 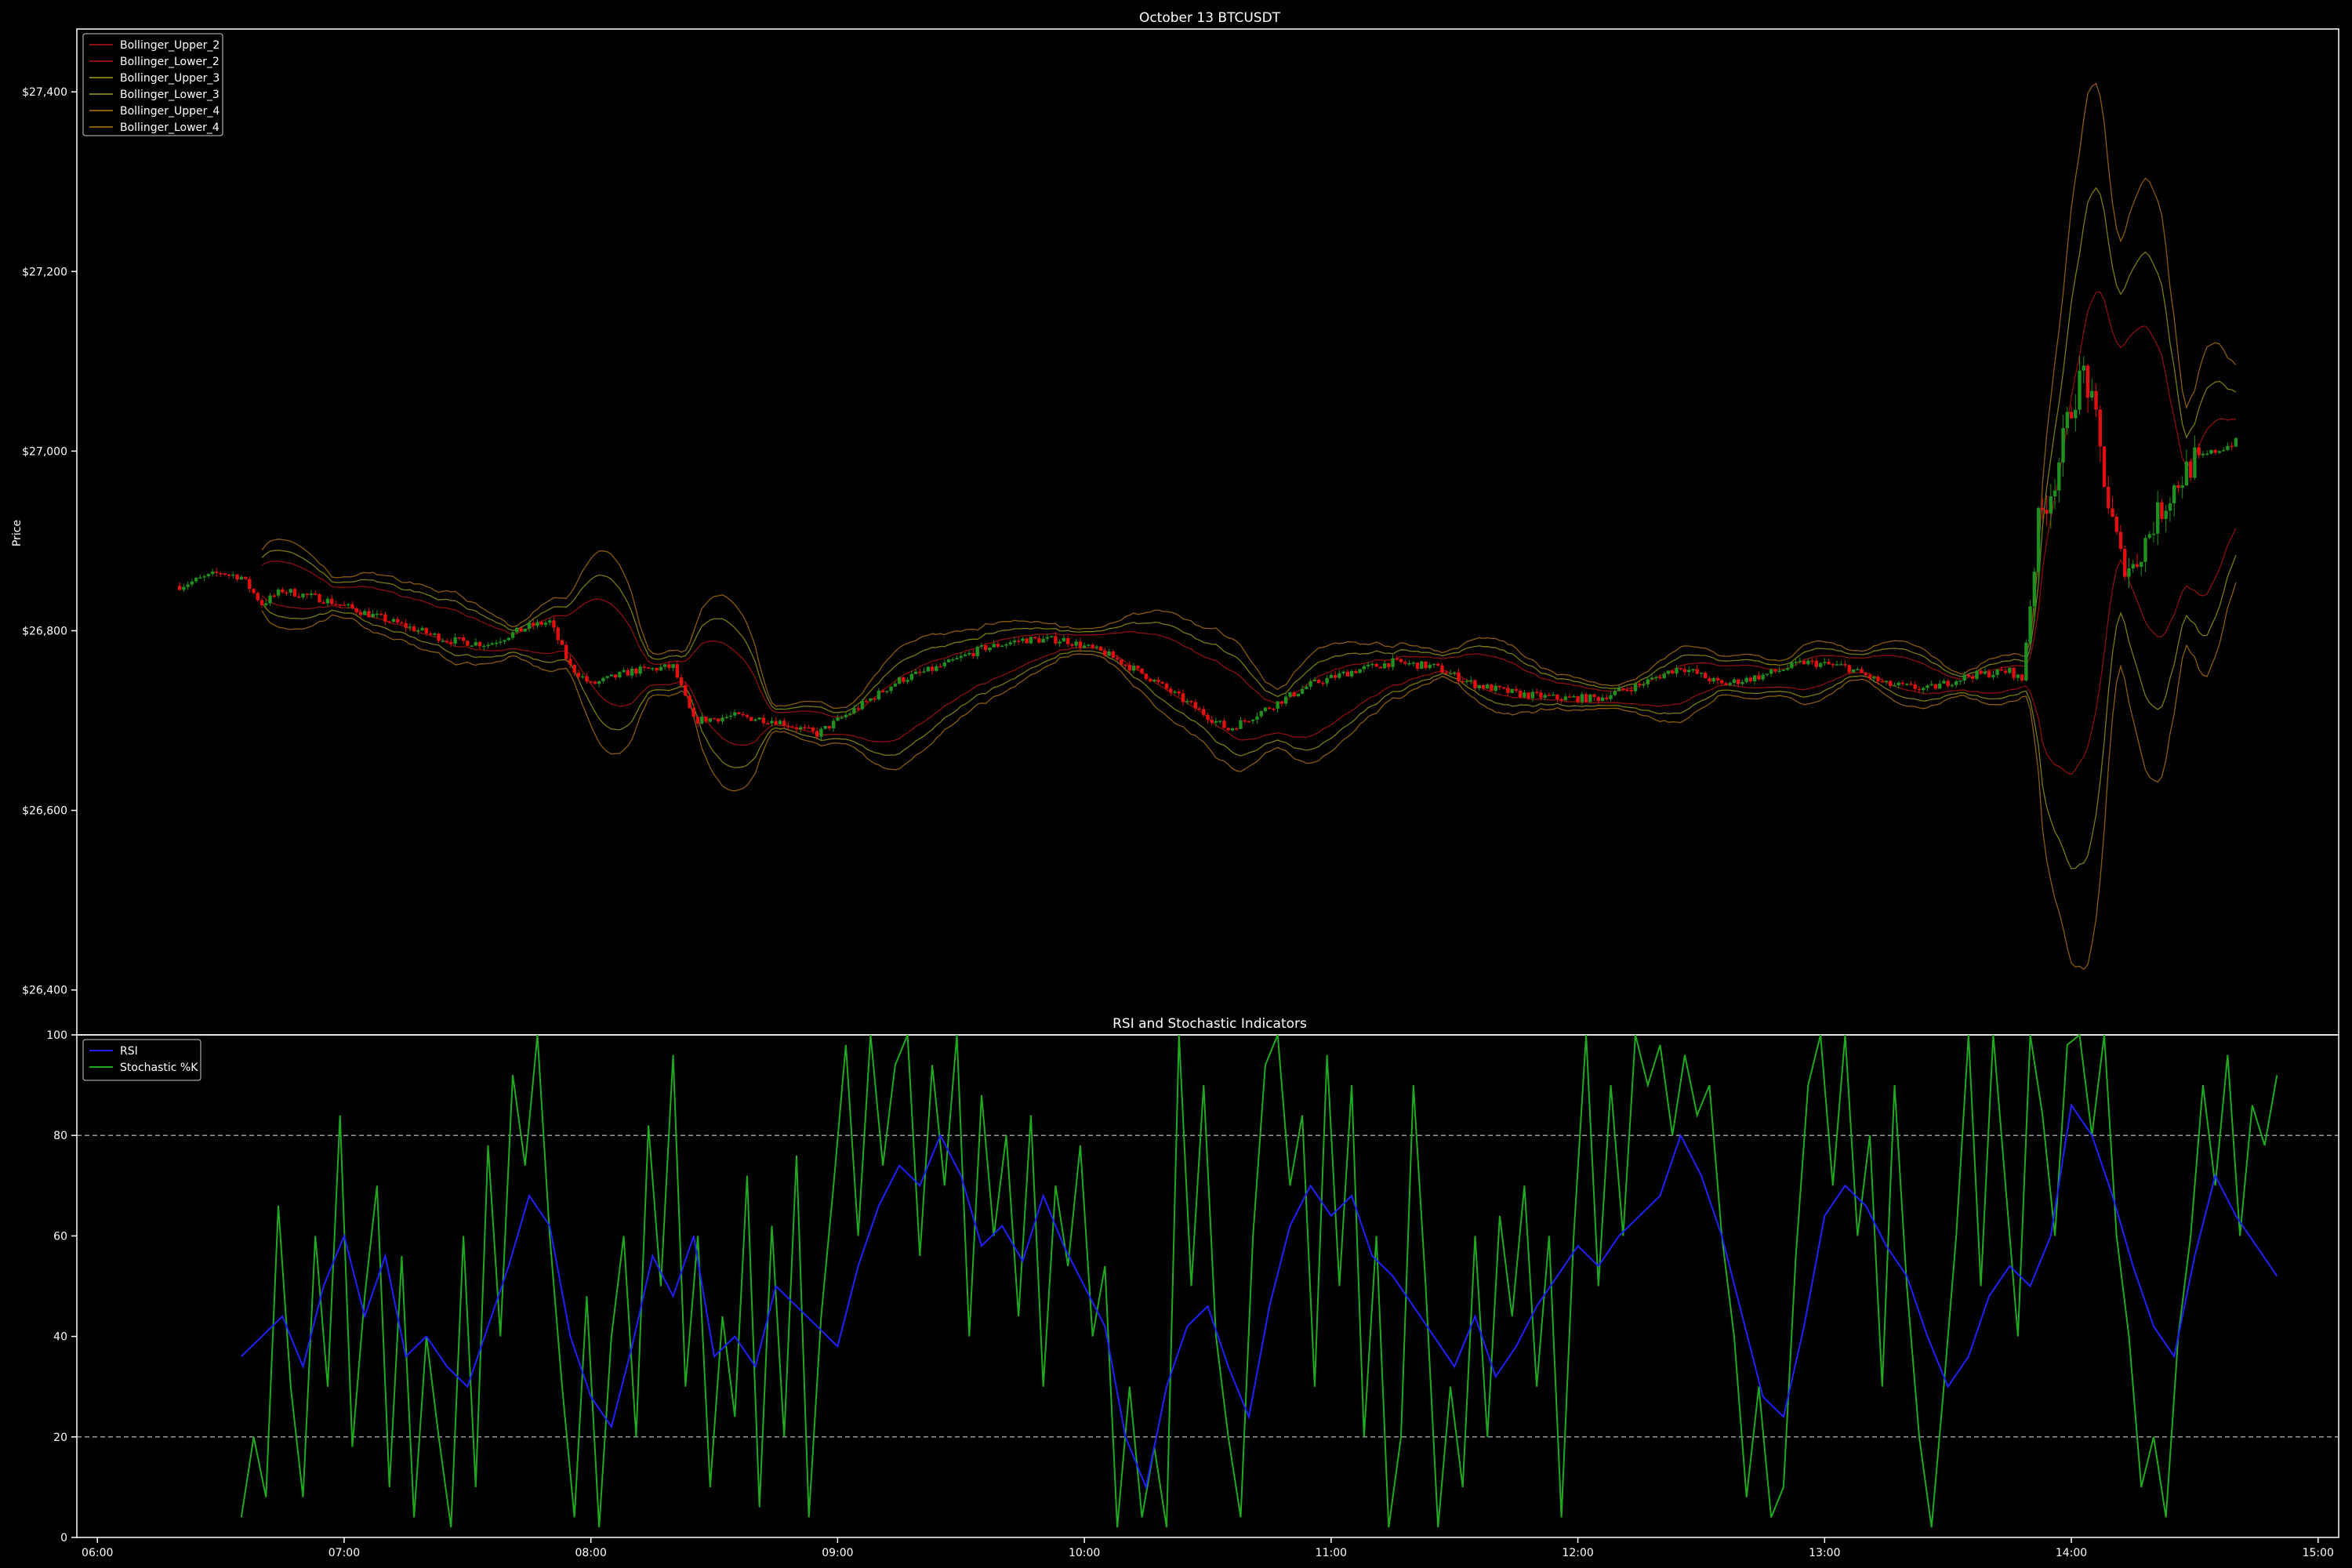 I want to click on price-y-tick-label: $27,200, so click(x=44, y=272).